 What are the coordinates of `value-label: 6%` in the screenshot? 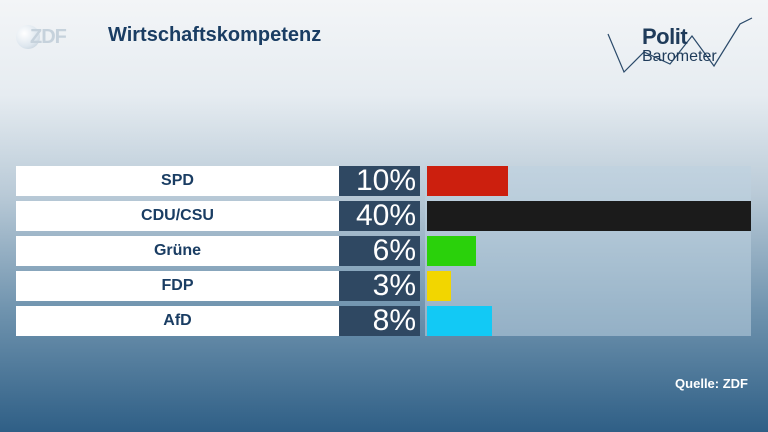 It's located at (379, 251).